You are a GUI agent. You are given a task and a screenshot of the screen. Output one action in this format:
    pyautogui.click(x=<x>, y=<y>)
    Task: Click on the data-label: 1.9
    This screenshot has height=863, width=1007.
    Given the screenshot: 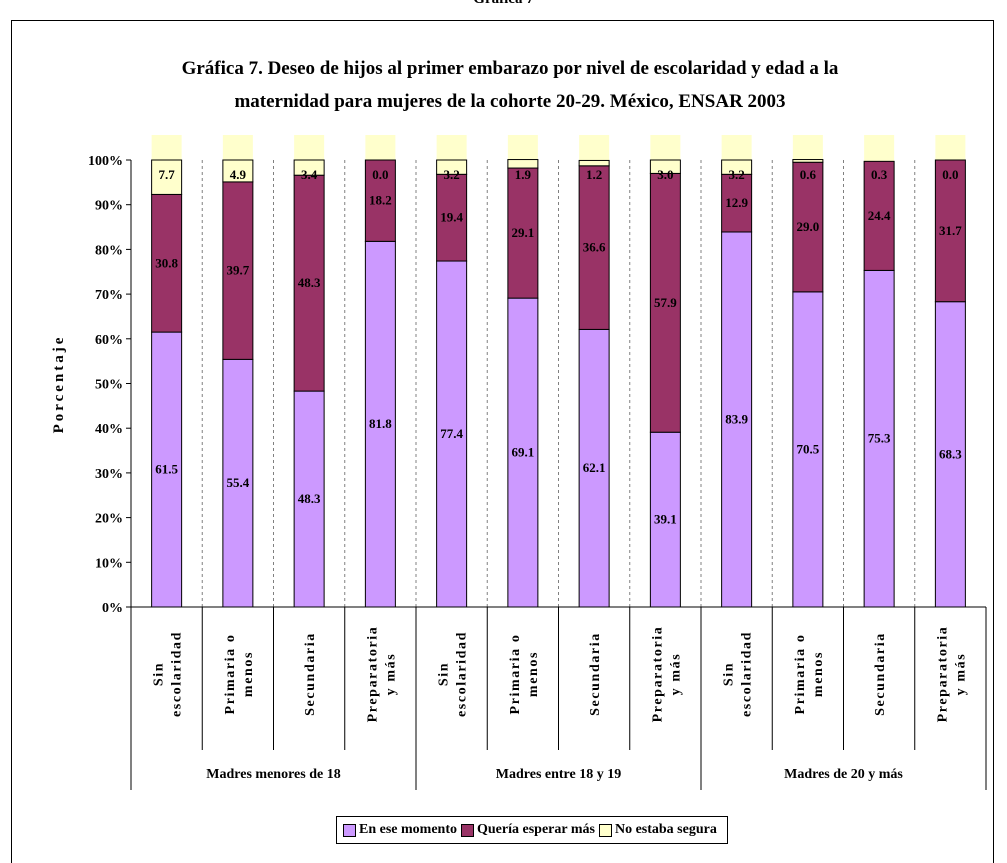 What is the action you would take?
    pyautogui.click(x=523, y=174)
    